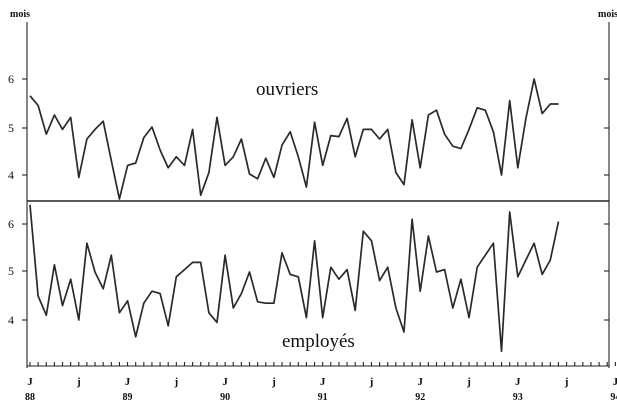 This screenshot has width=617, height=411. What do you see at coordinates (318, 341) in the screenshot?
I see `series-label: employés` at bounding box center [318, 341].